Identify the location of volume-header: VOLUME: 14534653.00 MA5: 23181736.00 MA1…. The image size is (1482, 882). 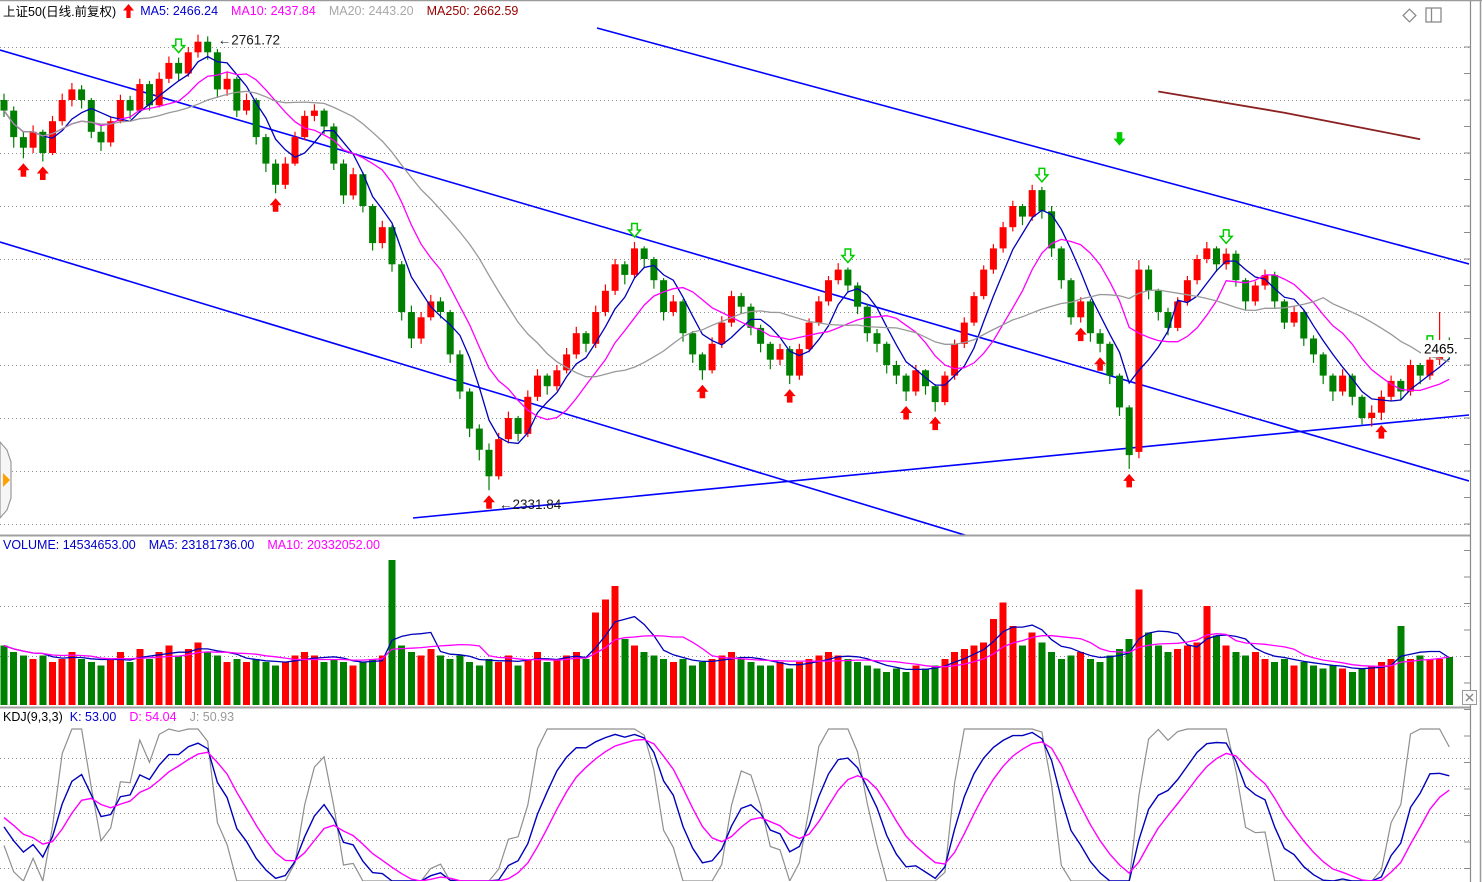
(198, 545).